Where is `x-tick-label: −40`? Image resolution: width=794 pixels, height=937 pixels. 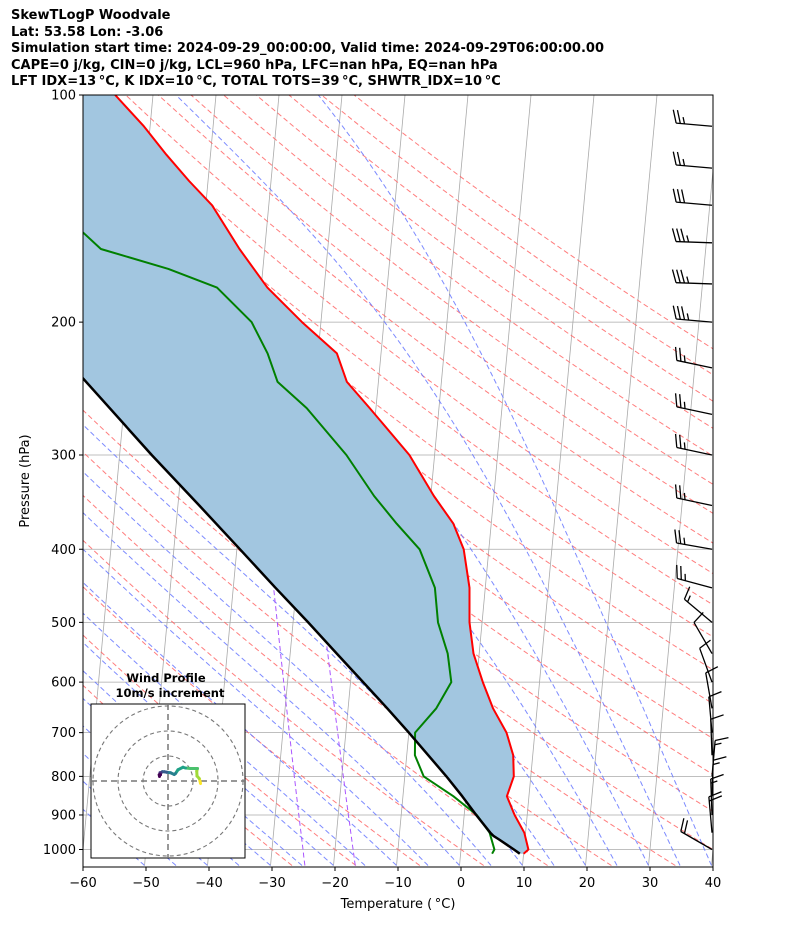
x-tick-label: −40 is located at coordinates (208, 883).